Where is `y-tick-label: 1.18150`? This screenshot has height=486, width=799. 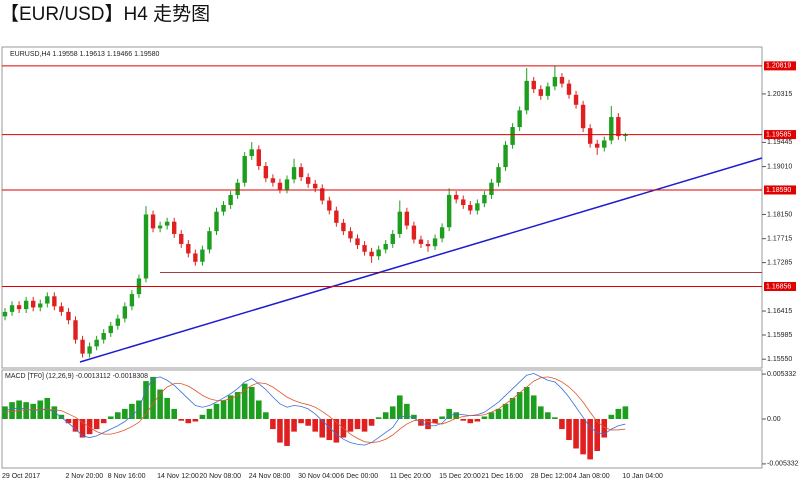 y-tick-label: 1.18150 is located at coordinates (779, 214).